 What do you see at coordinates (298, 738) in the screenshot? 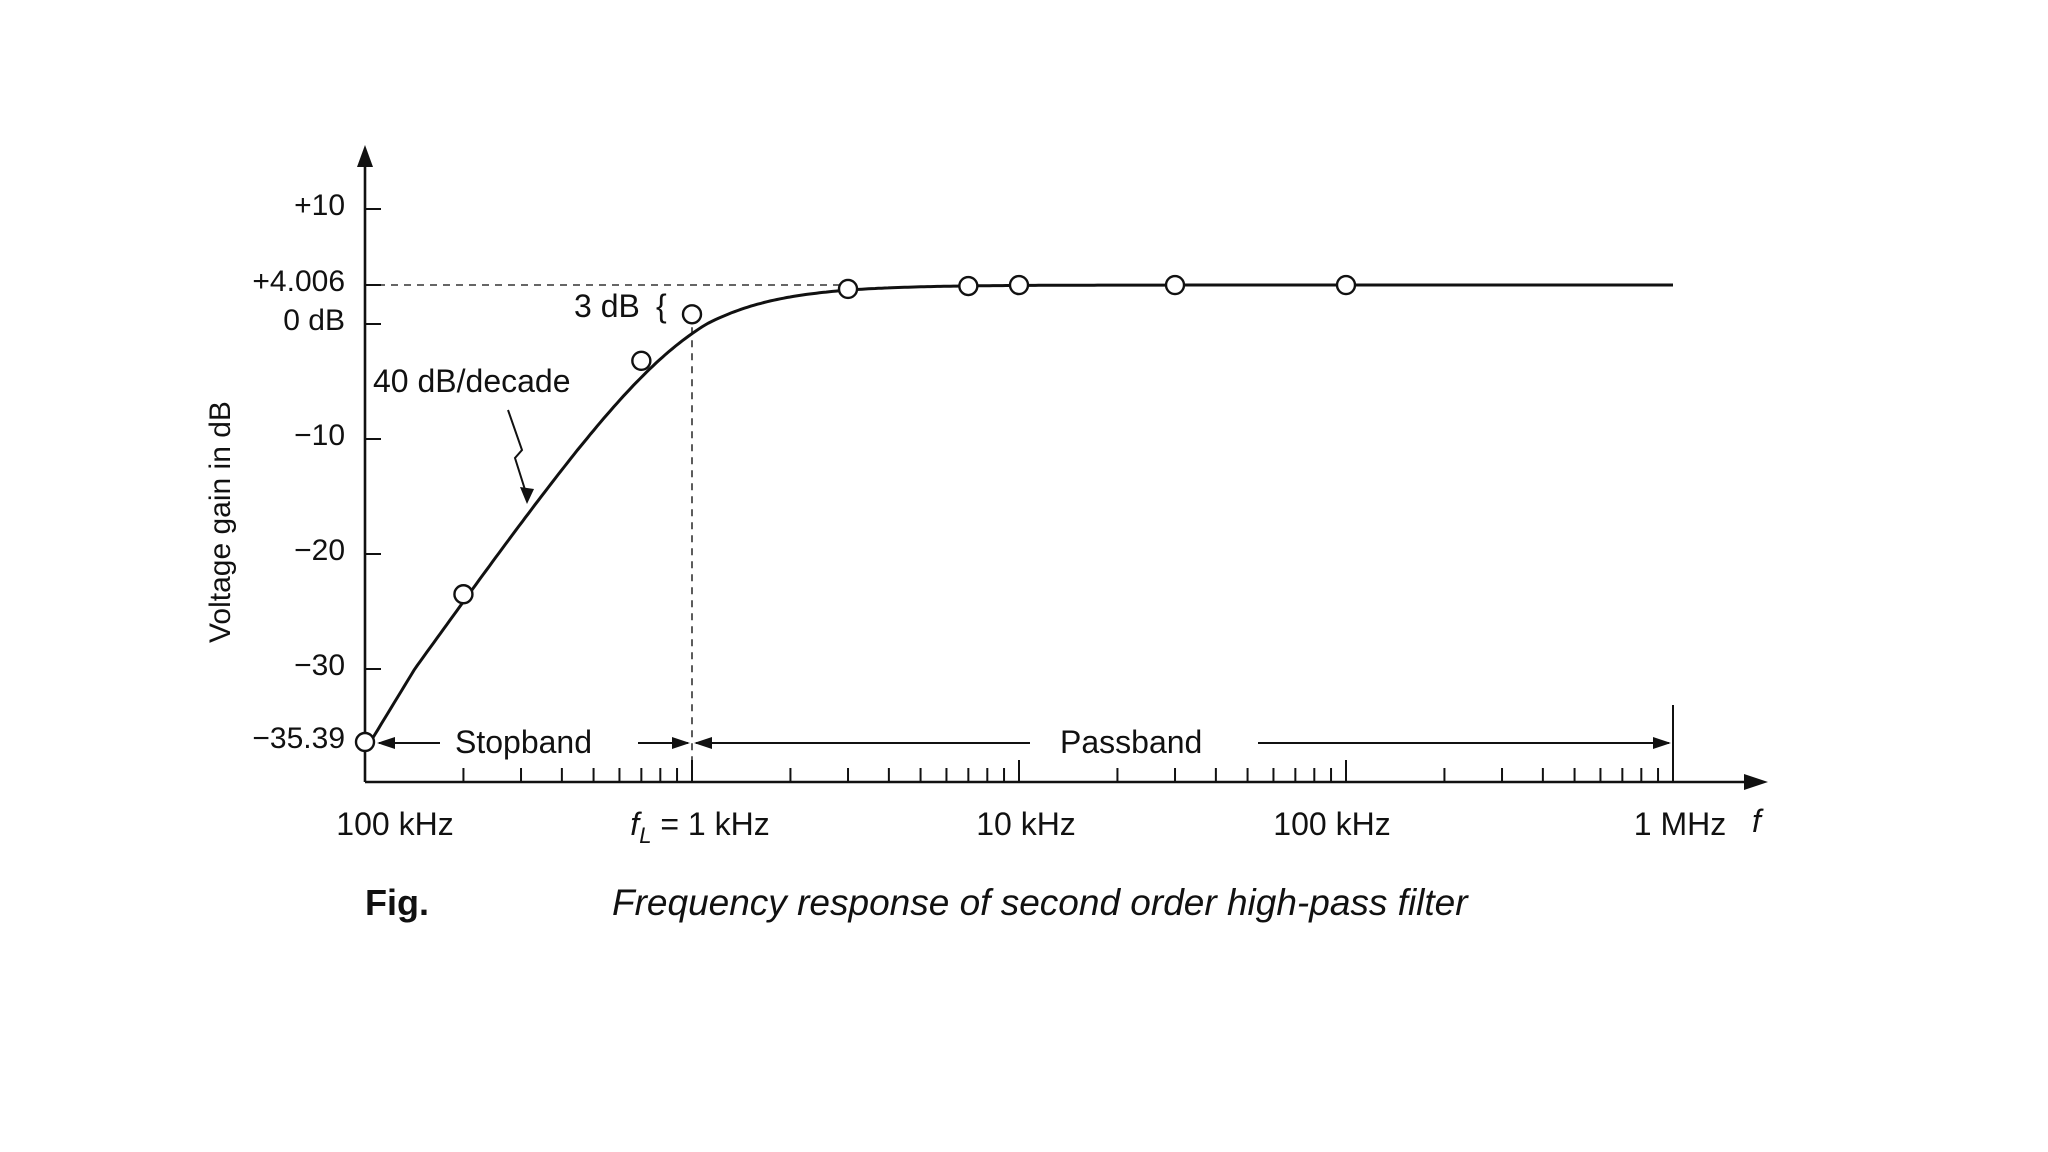
I see `y-tick-label: −35.39` at bounding box center [298, 738].